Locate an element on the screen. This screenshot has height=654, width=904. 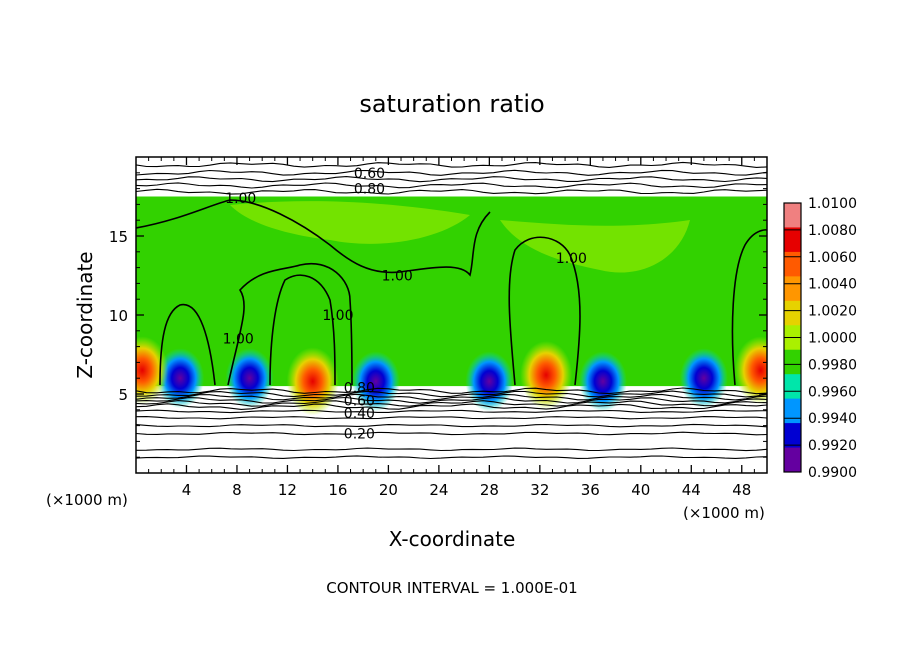
x-tick-label: 32 is located at coordinates (539, 490).